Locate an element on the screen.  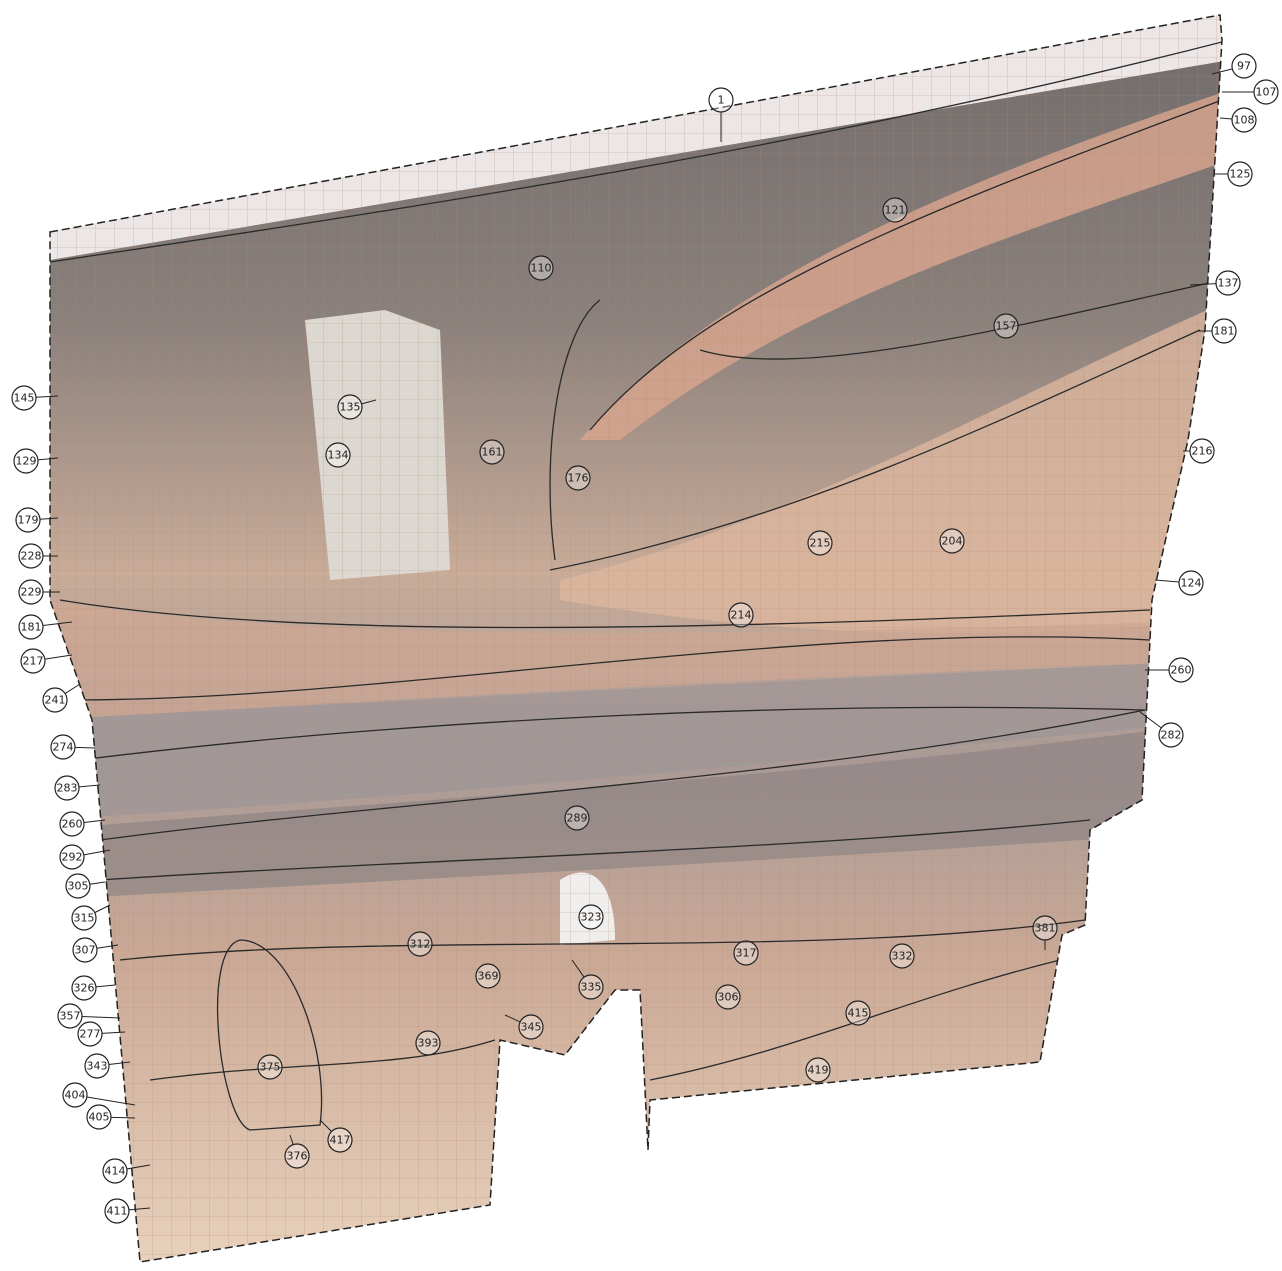
context-label: 129 is located at coordinates (26, 461).